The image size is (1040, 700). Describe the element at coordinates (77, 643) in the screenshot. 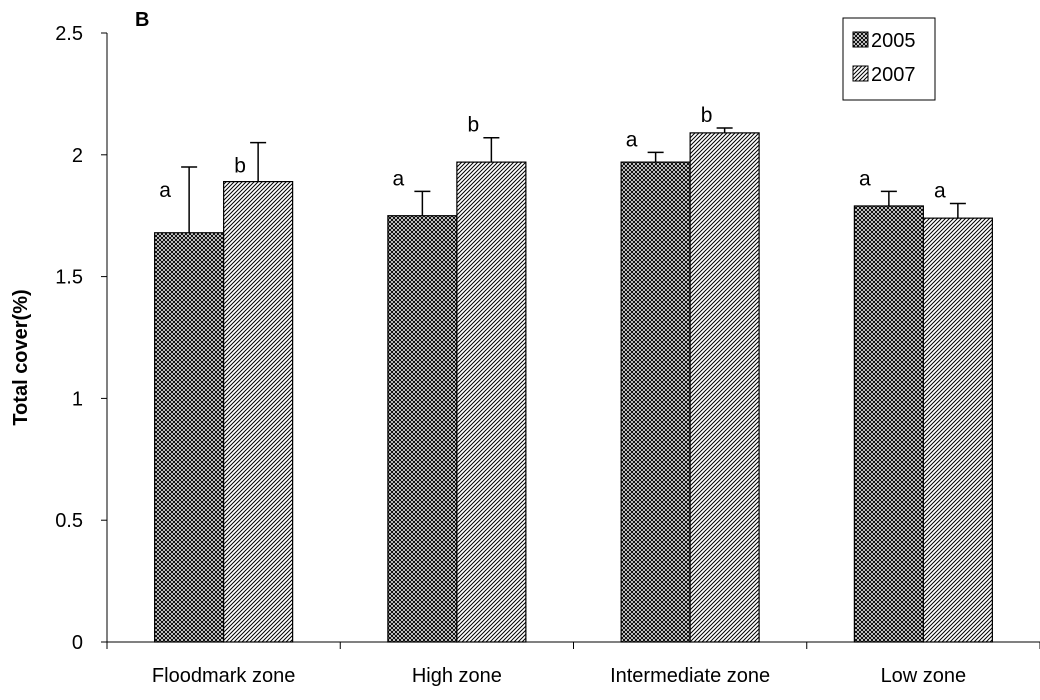

I see `y-tick-label: 0` at that location.